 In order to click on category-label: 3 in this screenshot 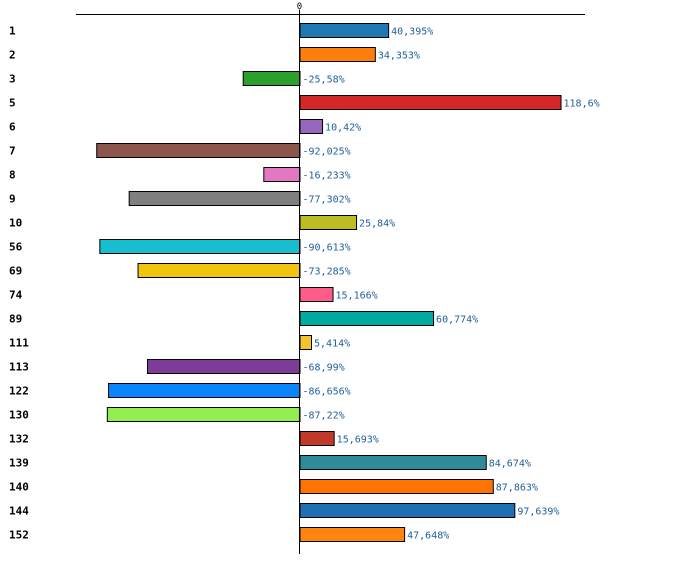, I will do `click(12, 79)`.